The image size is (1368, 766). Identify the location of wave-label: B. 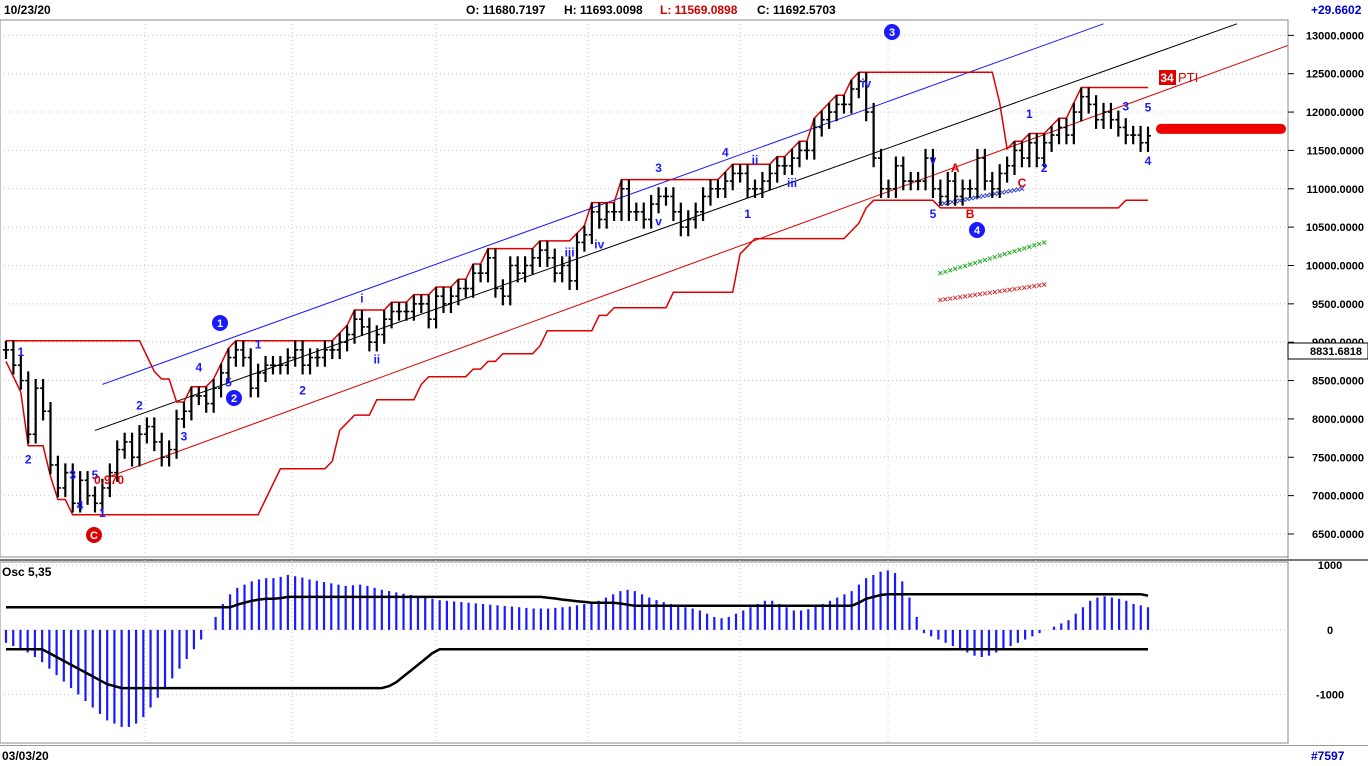
(970, 214).